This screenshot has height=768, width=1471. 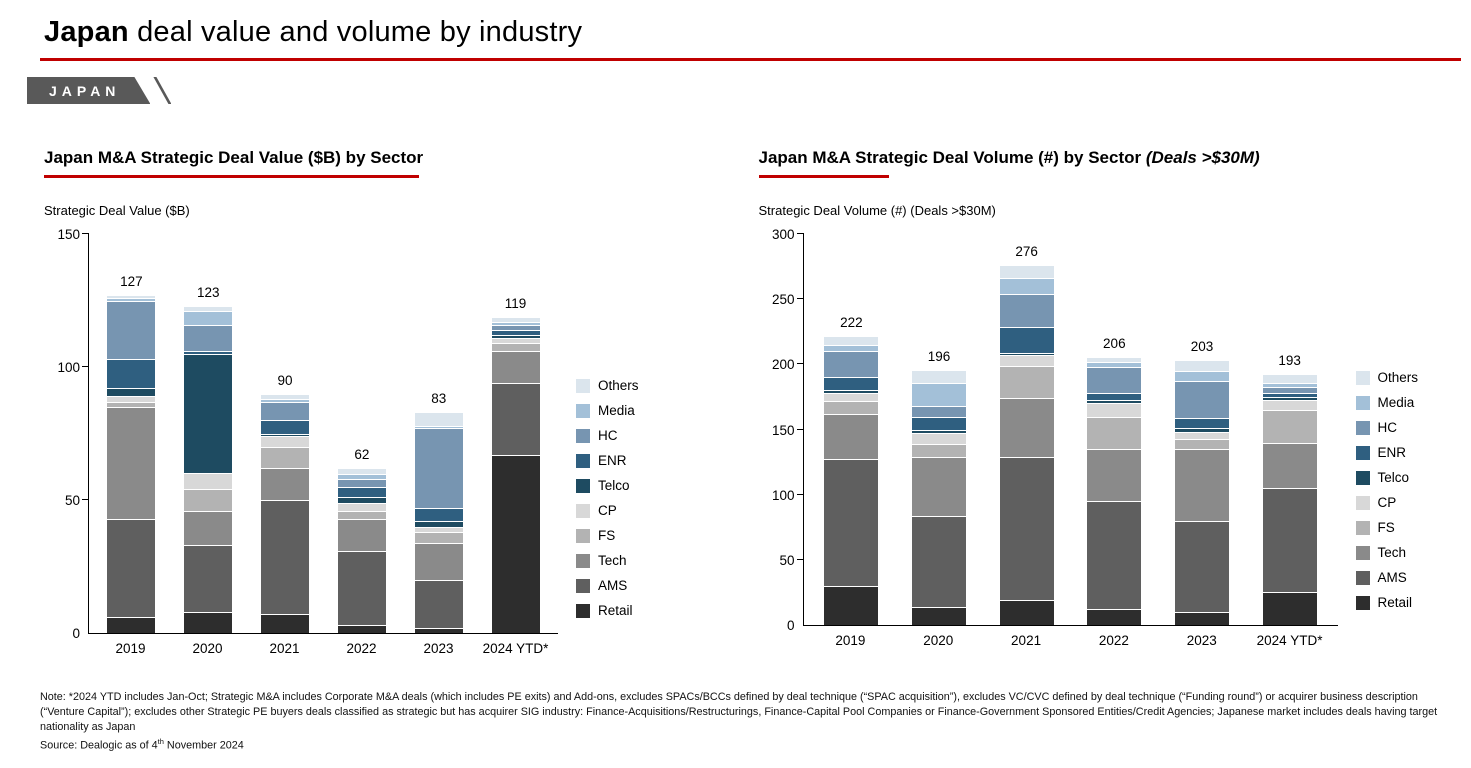 I want to click on legend-label: Retail, so click(x=1395, y=602).